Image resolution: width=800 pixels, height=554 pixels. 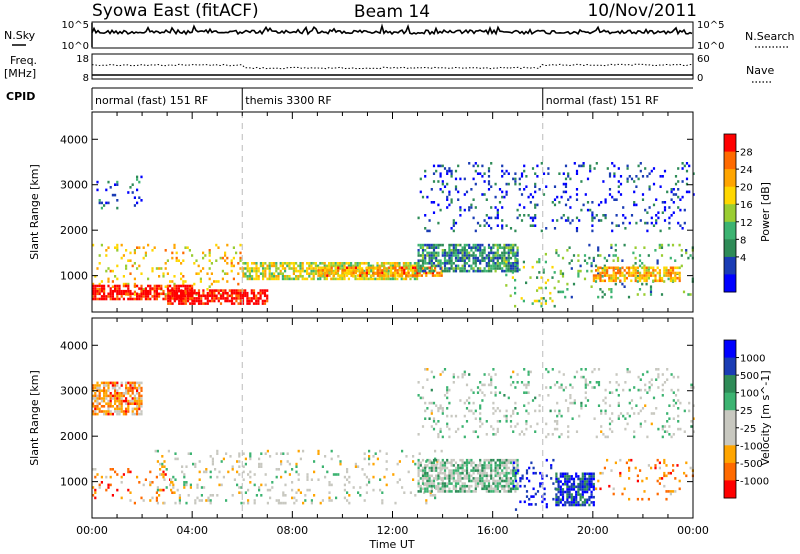 I want to click on freq-unit: [MHz], so click(x=20, y=73).